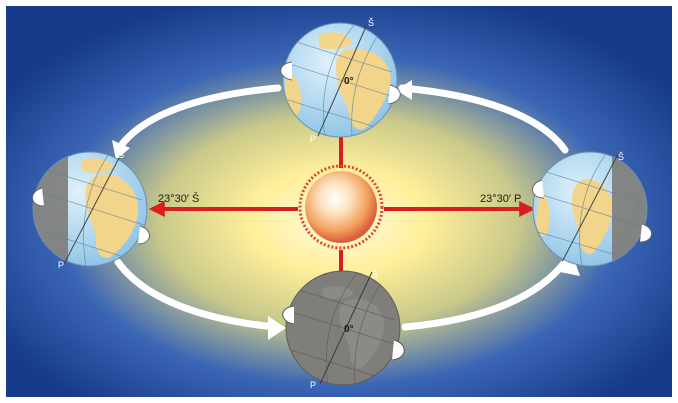  What do you see at coordinates (404, 90) in the screenshot?
I see `orbit-arrowhead-top` at bounding box center [404, 90].